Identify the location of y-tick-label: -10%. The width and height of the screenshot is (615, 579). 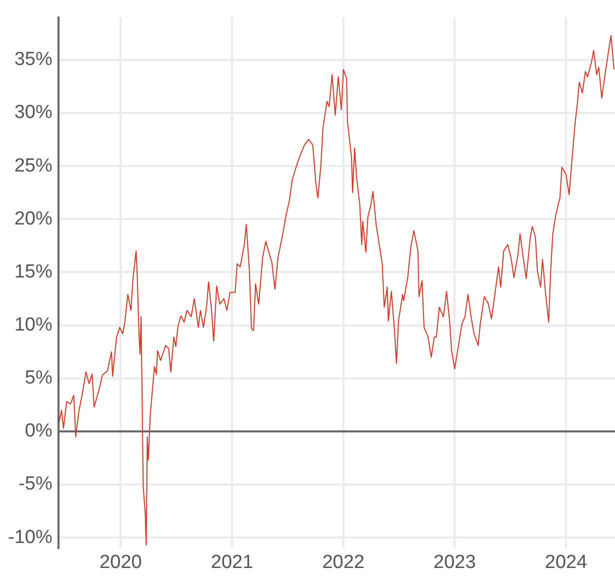
(30, 537).